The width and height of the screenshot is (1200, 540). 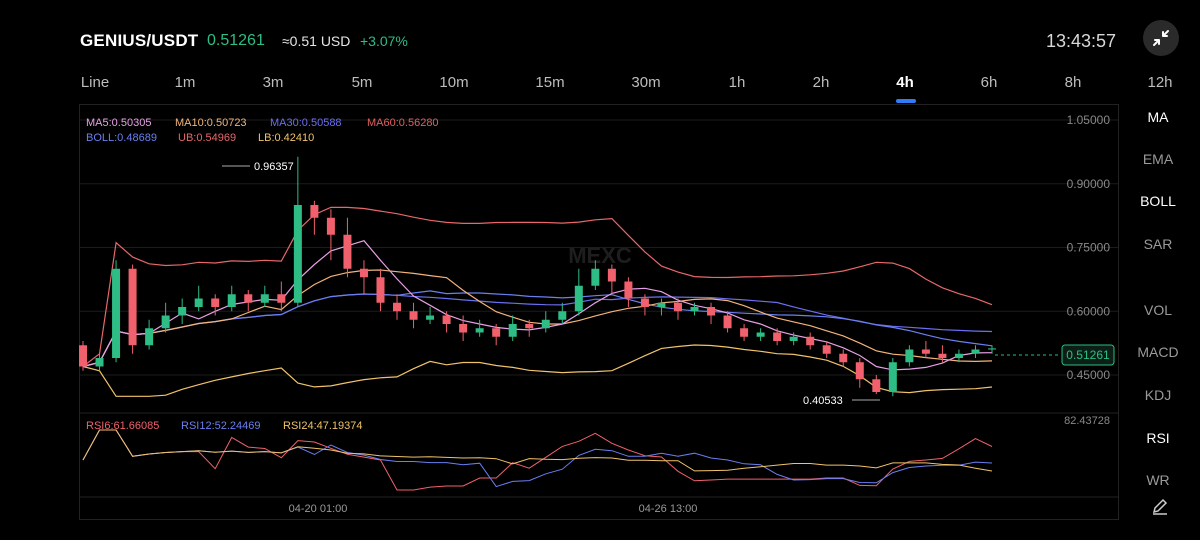 I want to click on tab-1m: 1m, so click(x=185, y=82).